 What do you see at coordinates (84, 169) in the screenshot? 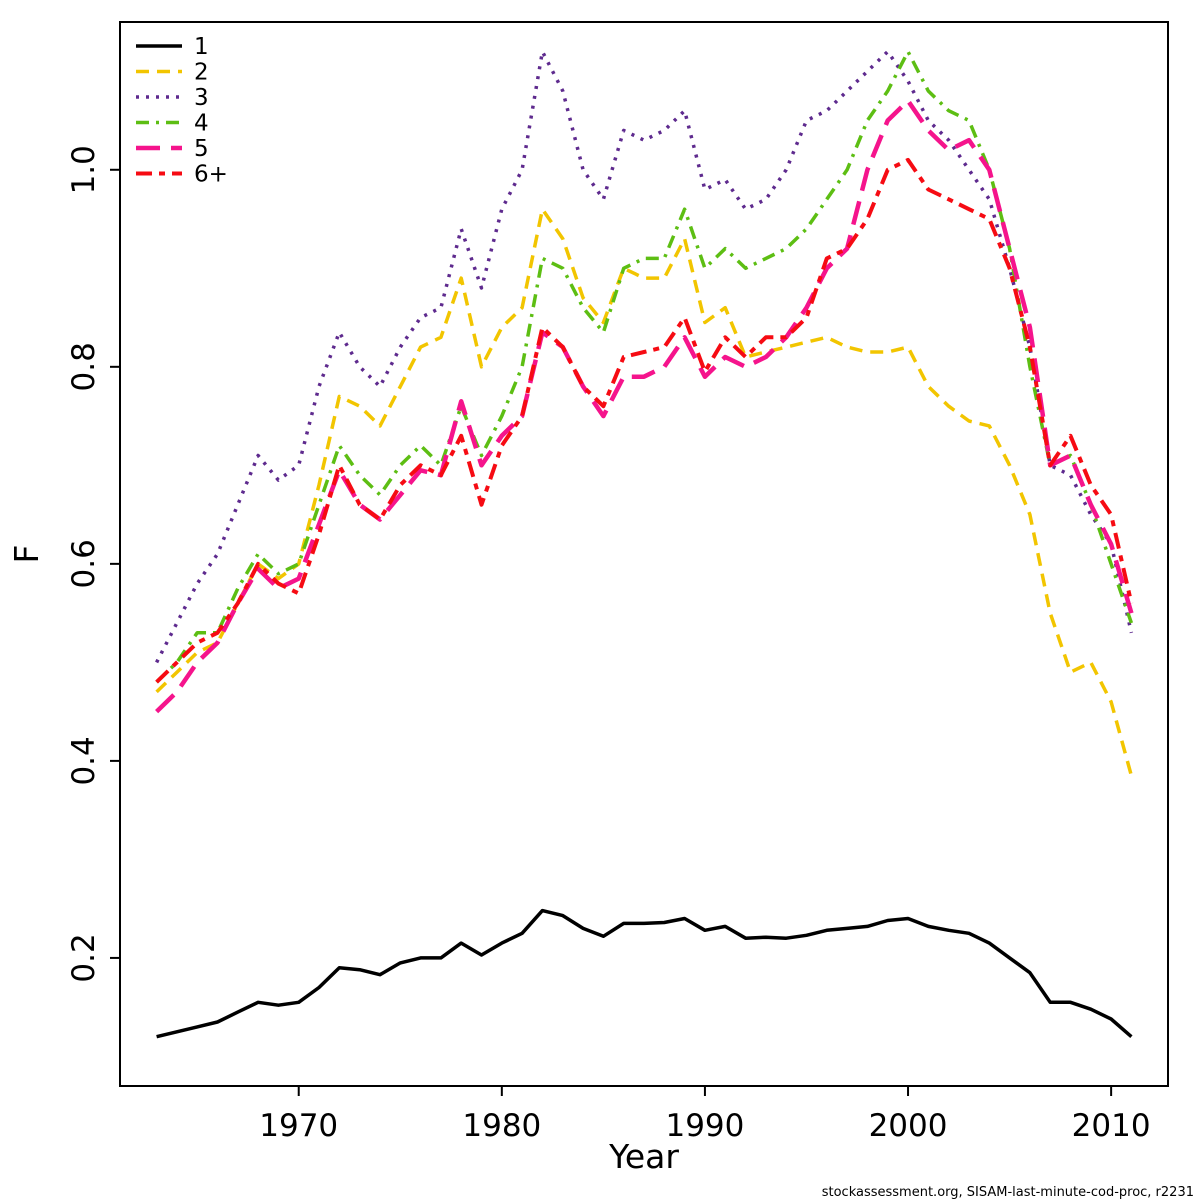
I see `y-tick-label: 1.0` at bounding box center [84, 169].